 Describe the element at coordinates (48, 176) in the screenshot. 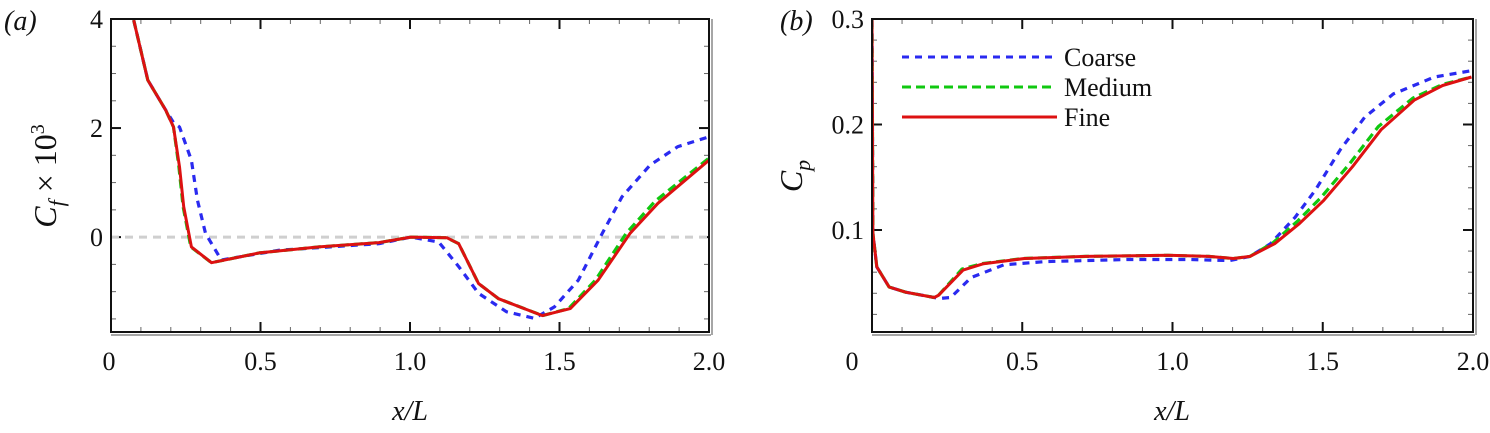

I see `panel-a-ylabel: Cf × 103` at that location.